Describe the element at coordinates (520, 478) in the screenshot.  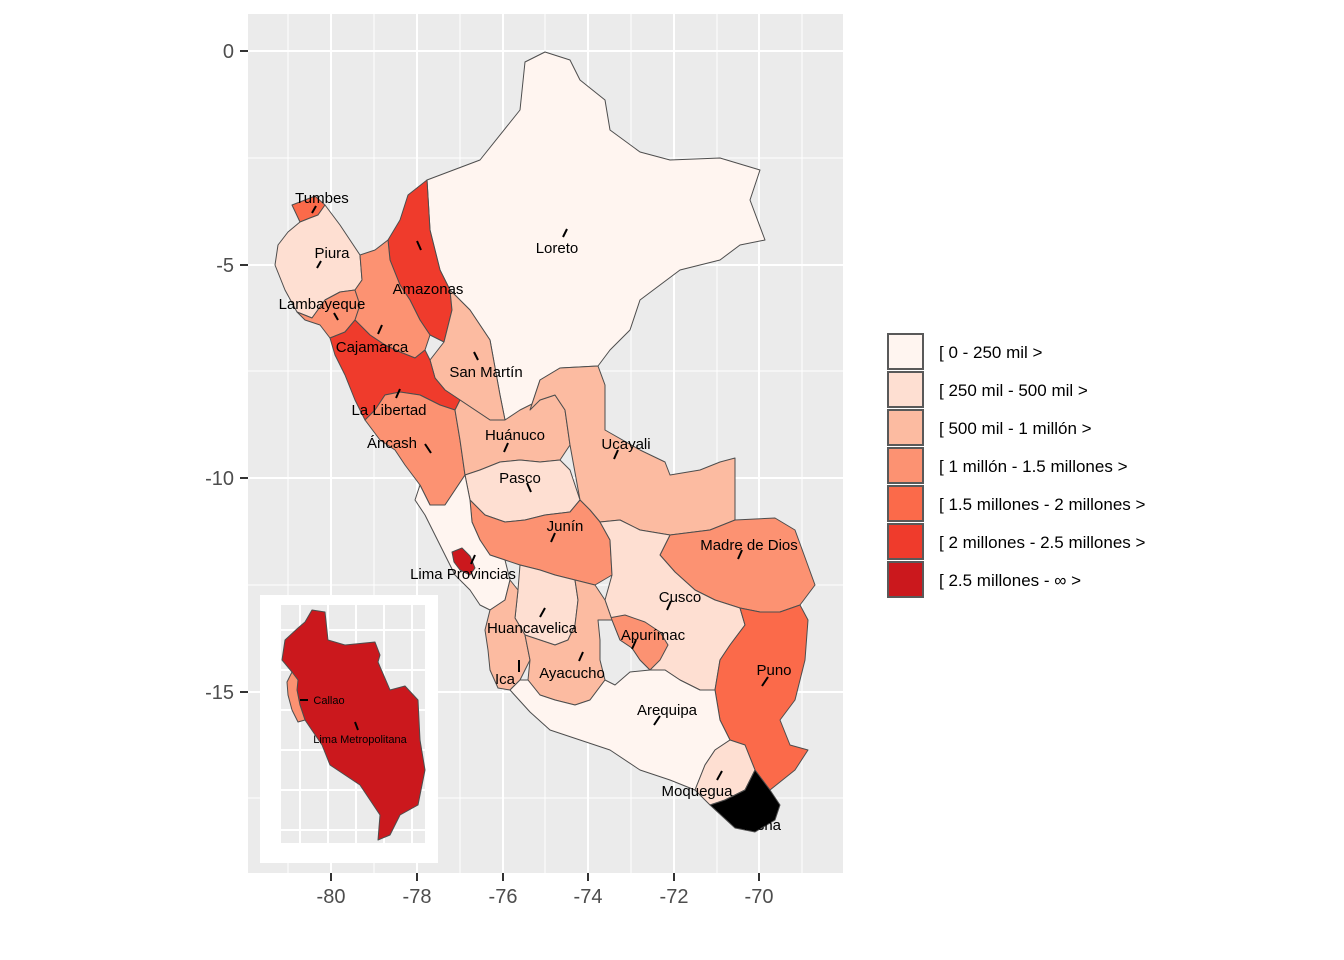
I see `label-pasco: Pasco` at that location.